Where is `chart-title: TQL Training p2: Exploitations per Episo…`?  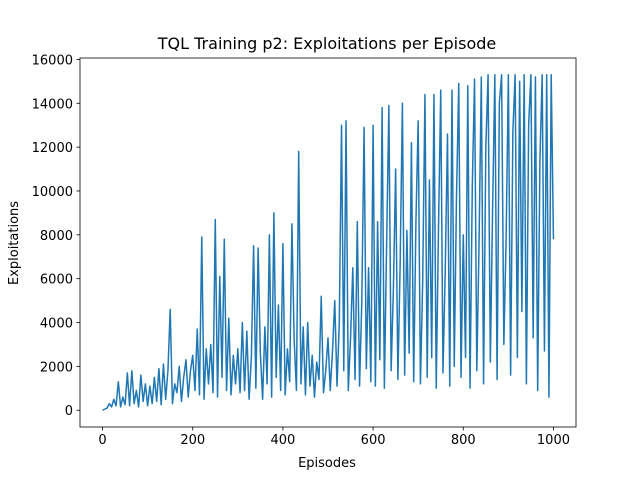
chart-title: TQL Training p2: Exploitations per Episo… is located at coordinates (326, 43).